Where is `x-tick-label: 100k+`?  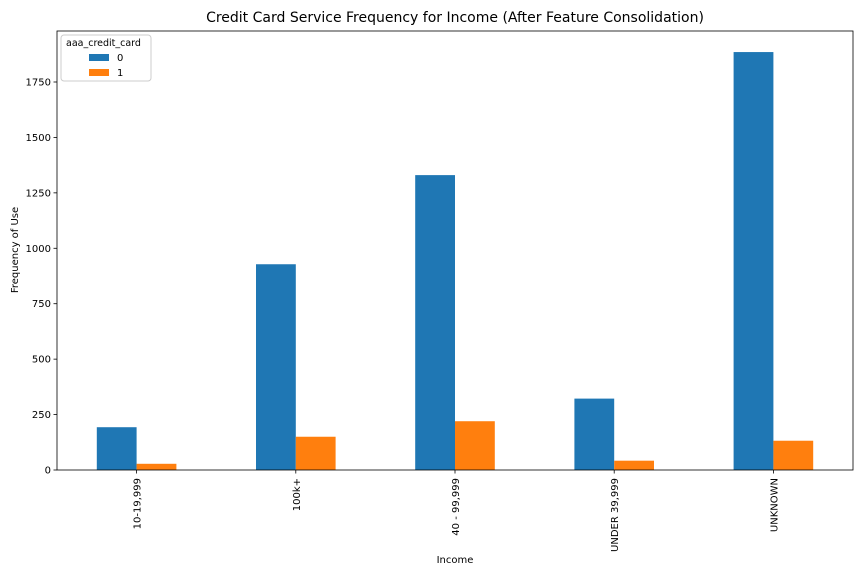
x-tick-label: 100k+ is located at coordinates (297, 494).